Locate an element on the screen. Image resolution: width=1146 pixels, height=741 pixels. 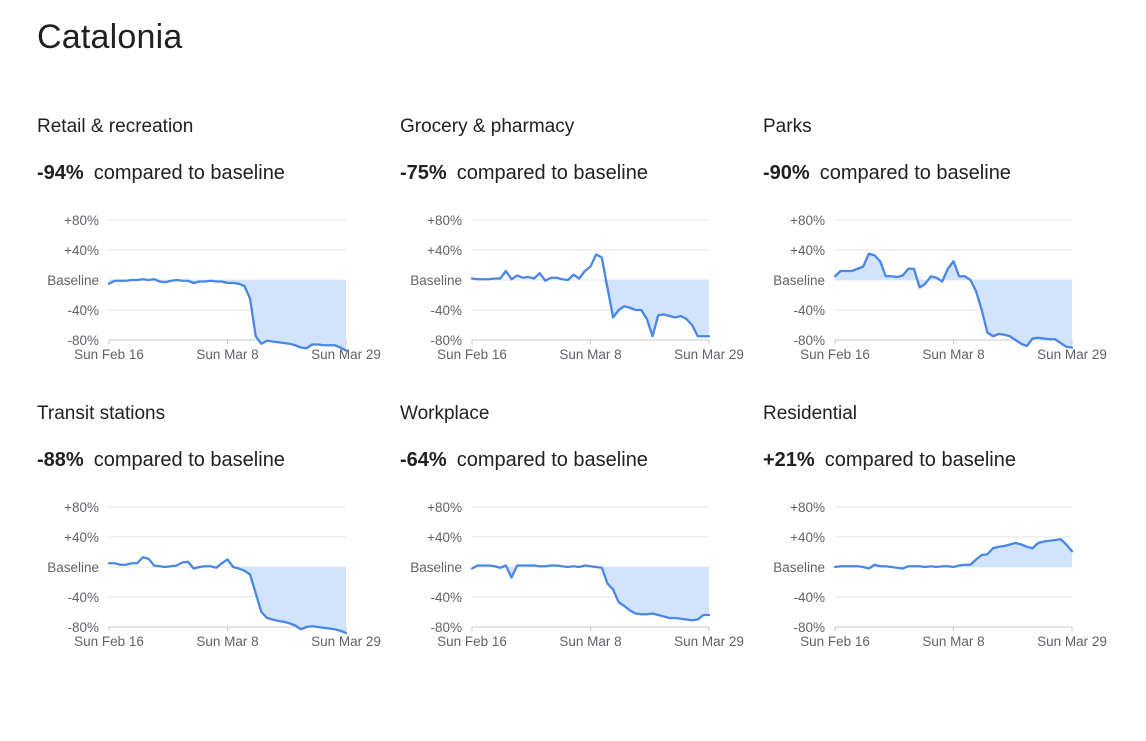
panel-stat: -75% compared to baseline is located at coordinates (524, 173).